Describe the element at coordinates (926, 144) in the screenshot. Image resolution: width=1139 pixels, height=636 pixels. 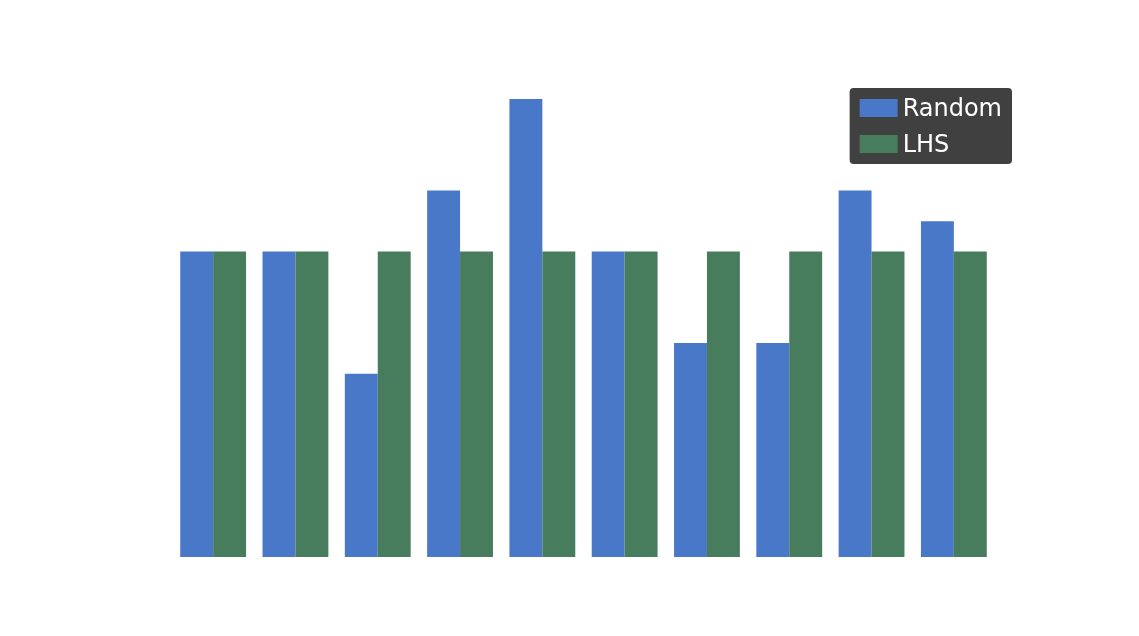
I see `legend-label: LHS` at that location.